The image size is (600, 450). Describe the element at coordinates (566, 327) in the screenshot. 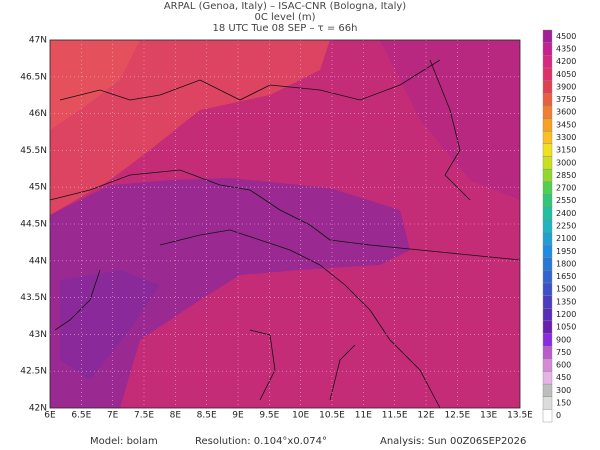

I see `colorbar-label: 1050` at that location.